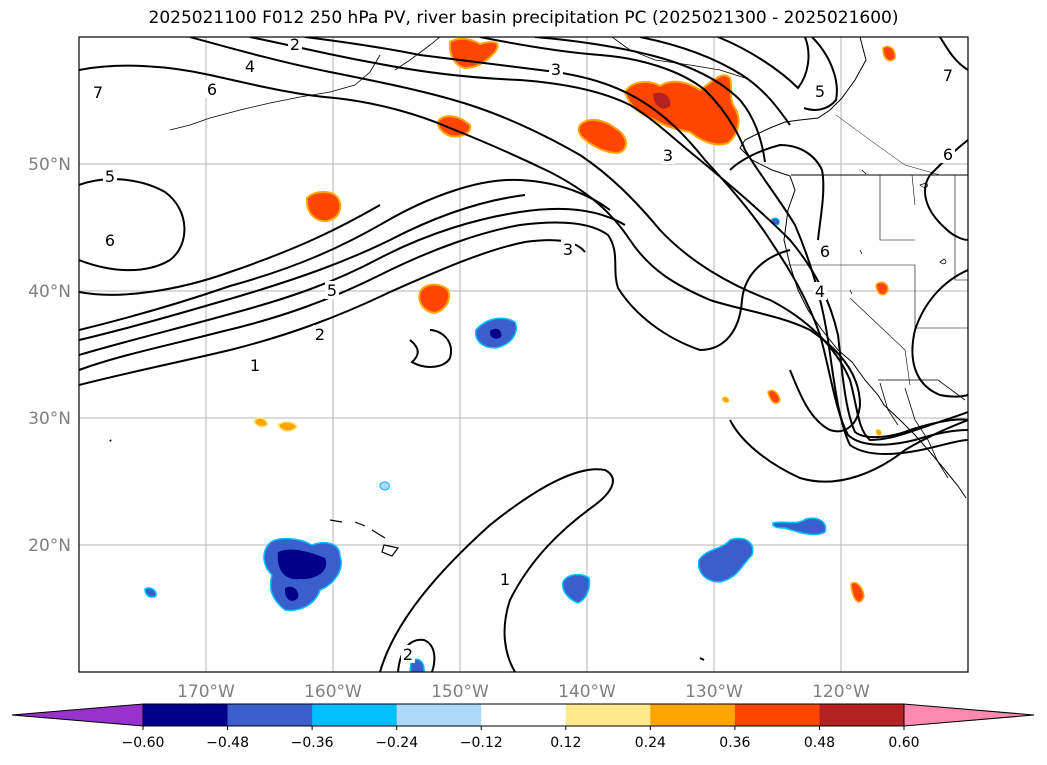 The height and width of the screenshot is (765, 1047). What do you see at coordinates (969, 715) in the screenshot?
I see `colorbar-extend-max` at bounding box center [969, 715].